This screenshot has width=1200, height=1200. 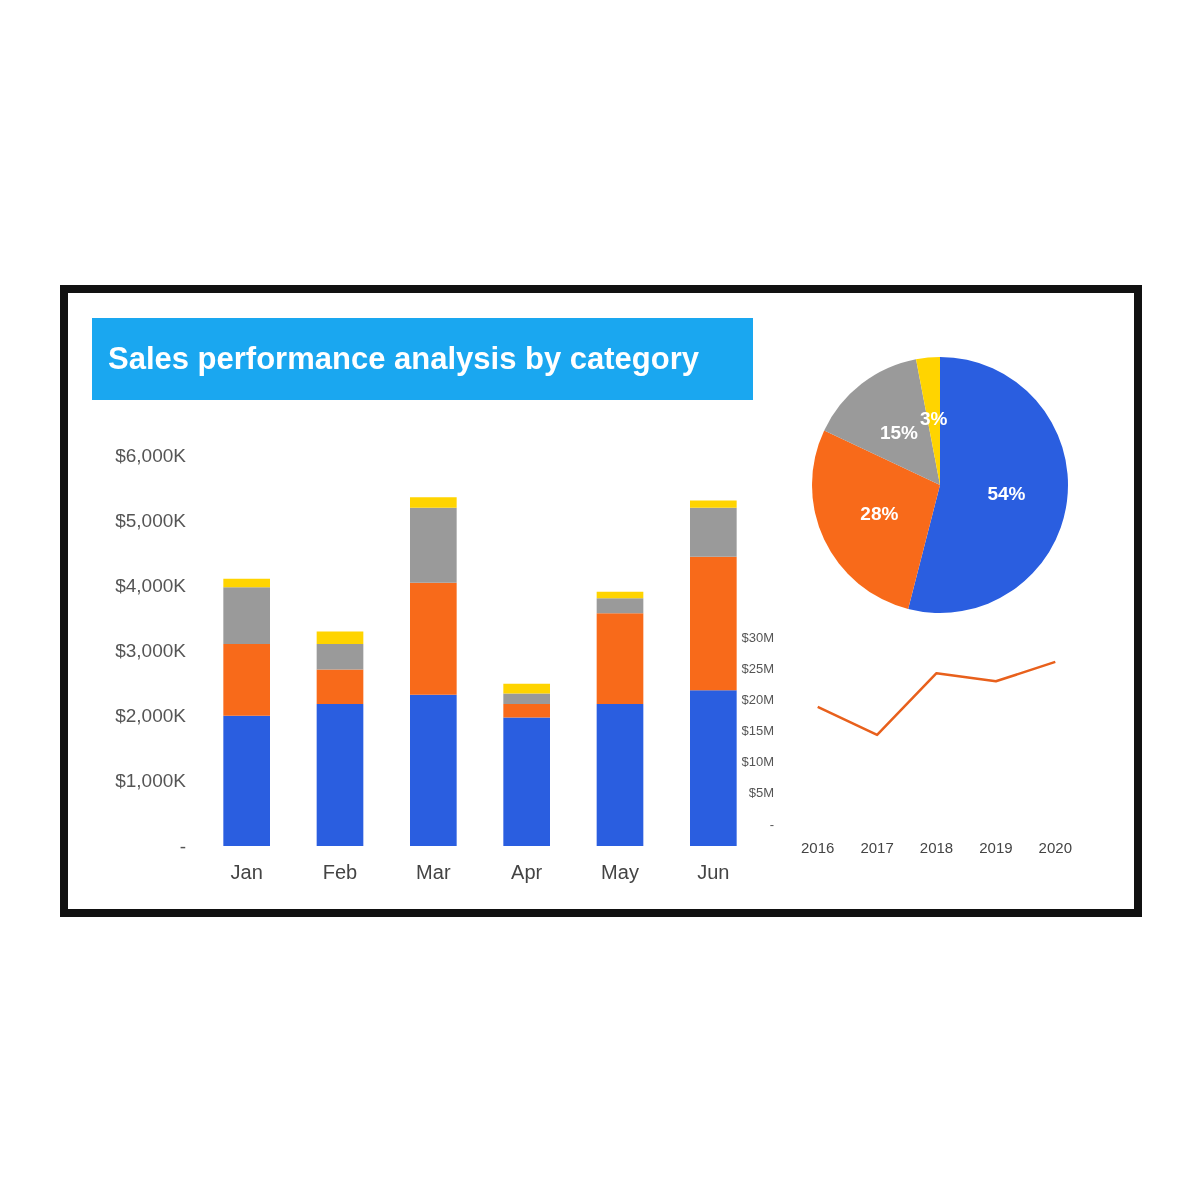 What do you see at coordinates (996, 847) in the screenshot?
I see `x-tick-label: 2019` at bounding box center [996, 847].